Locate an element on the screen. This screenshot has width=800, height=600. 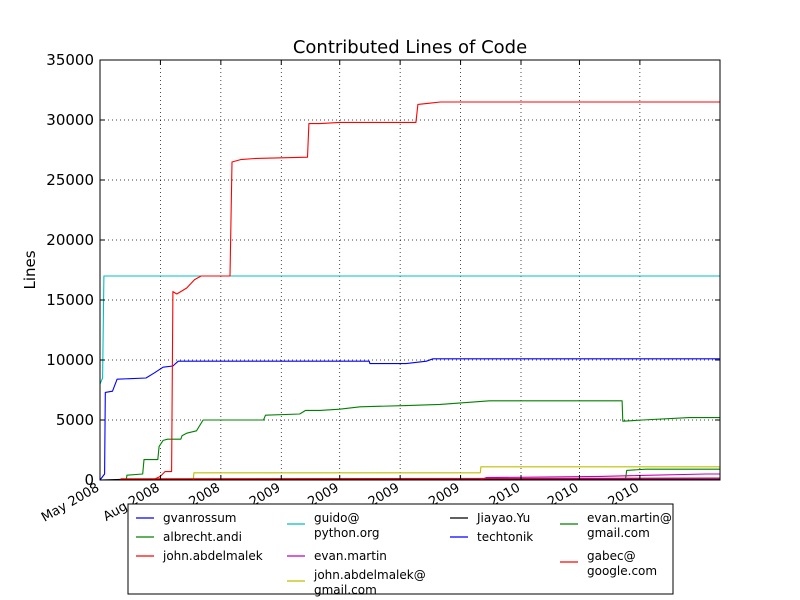
legend-label: john.abdelmalek@ gmail.com is located at coordinates (369, 582).